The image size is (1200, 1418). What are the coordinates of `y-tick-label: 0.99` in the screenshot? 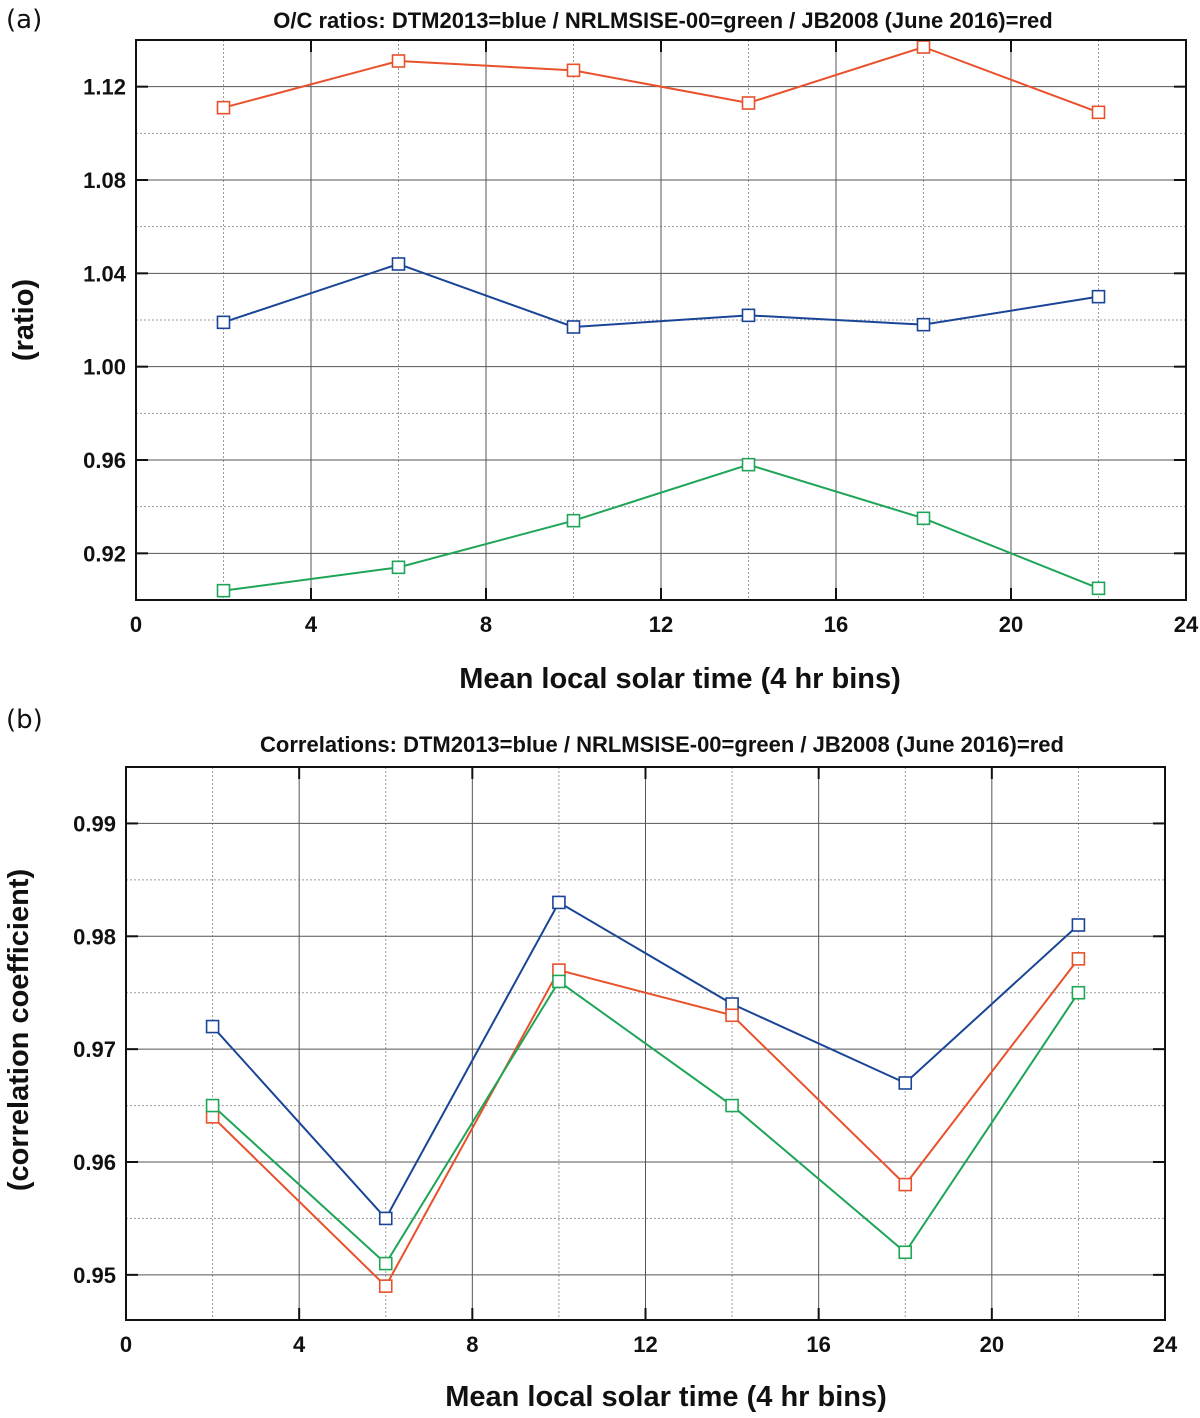 It's located at (94, 823).